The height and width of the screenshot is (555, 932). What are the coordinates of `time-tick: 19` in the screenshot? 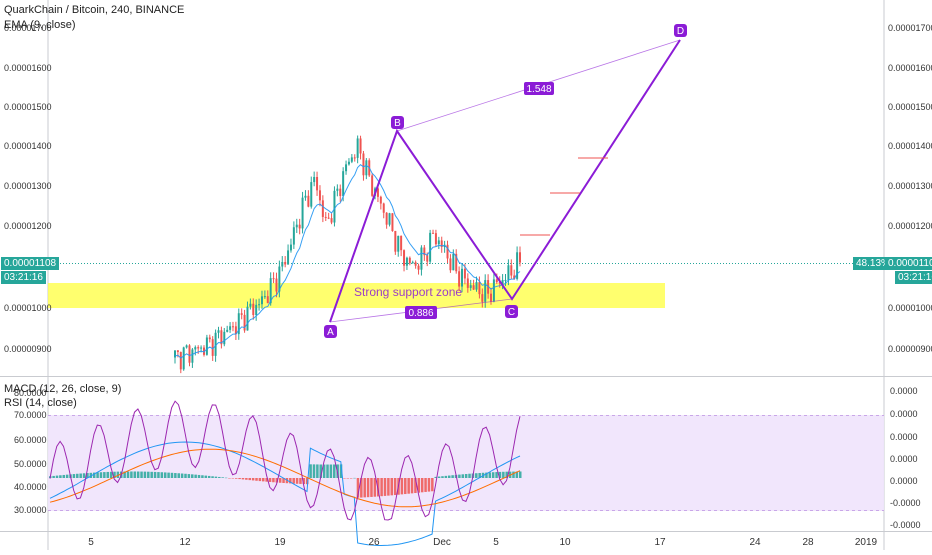 It's located at (280, 542).